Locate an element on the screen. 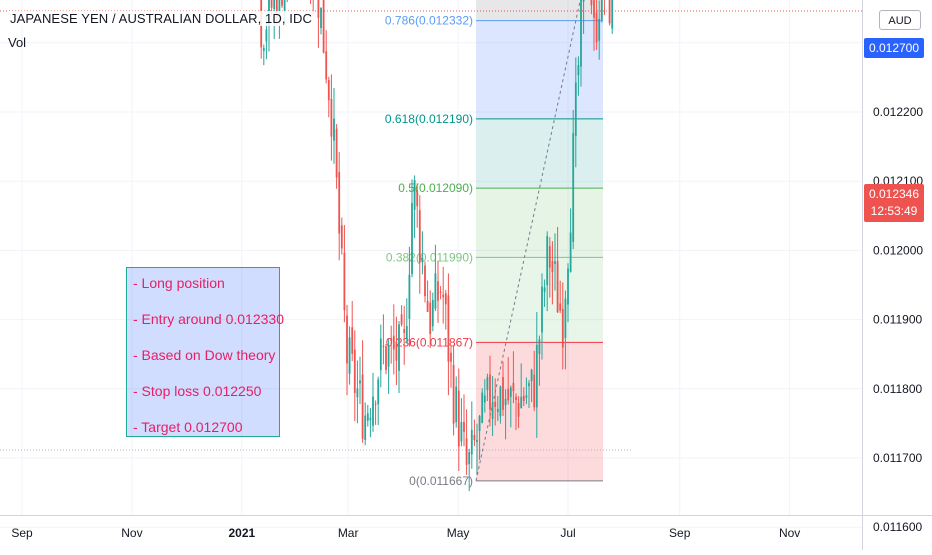 This screenshot has height=555, width=932. current-price-tag: 0.012346 12:53:49 is located at coordinates (894, 203).